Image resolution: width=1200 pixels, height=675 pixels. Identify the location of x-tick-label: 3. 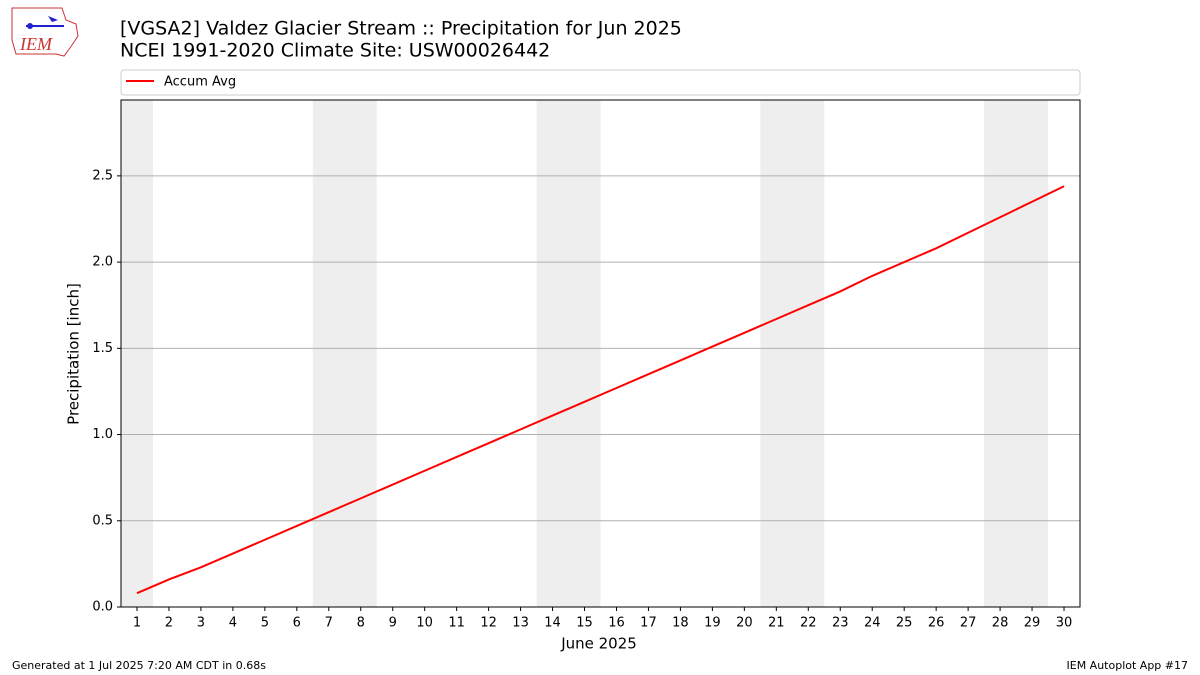
(201, 623).